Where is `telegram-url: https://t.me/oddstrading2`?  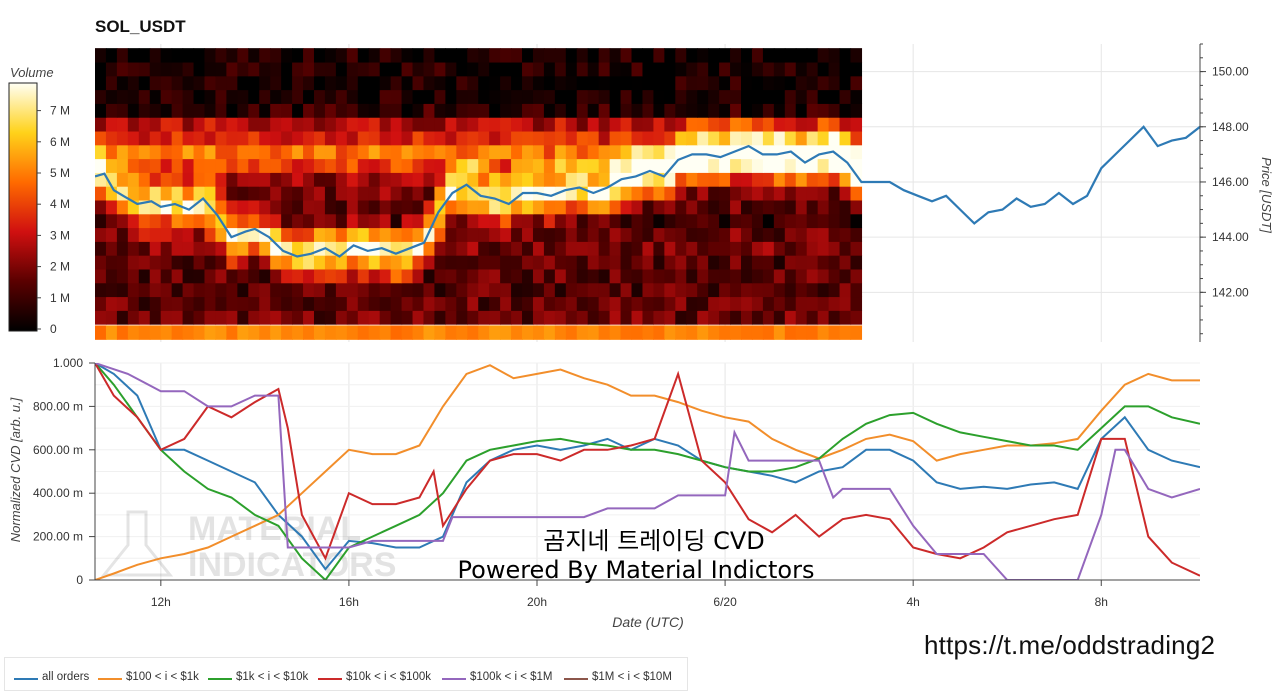 telegram-url: https://t.me/oddstrading2 is located at coordinates (1070, 645).